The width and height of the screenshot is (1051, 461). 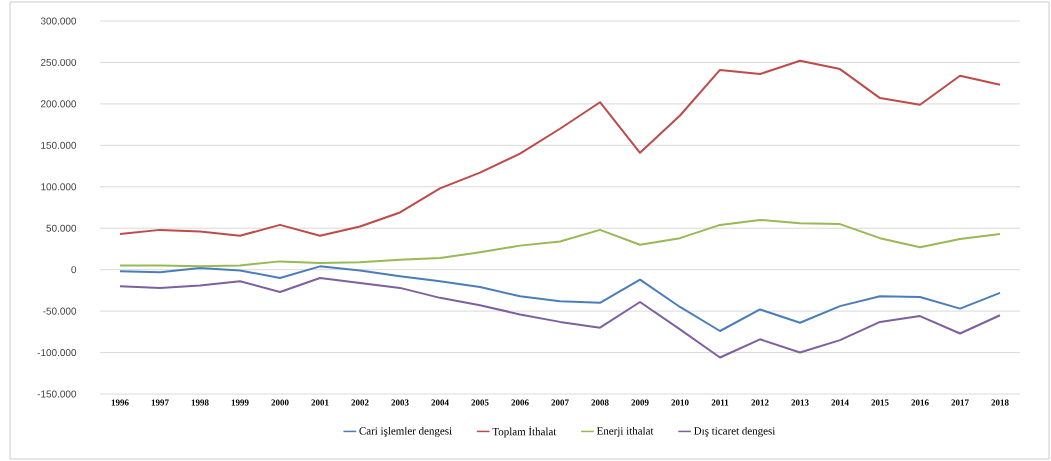 What do you see at coordinates (58, 21) in the screenshot?
I see `y-tick-label: 300.000` at bounding box center [58, 21].